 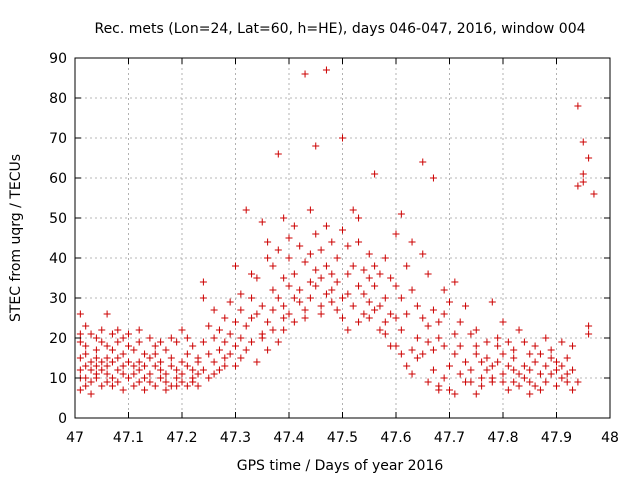 I want to click on y-tick-labels: 0 10 20 30 40 50 60 70 80 90, so click(x=58, y=239).